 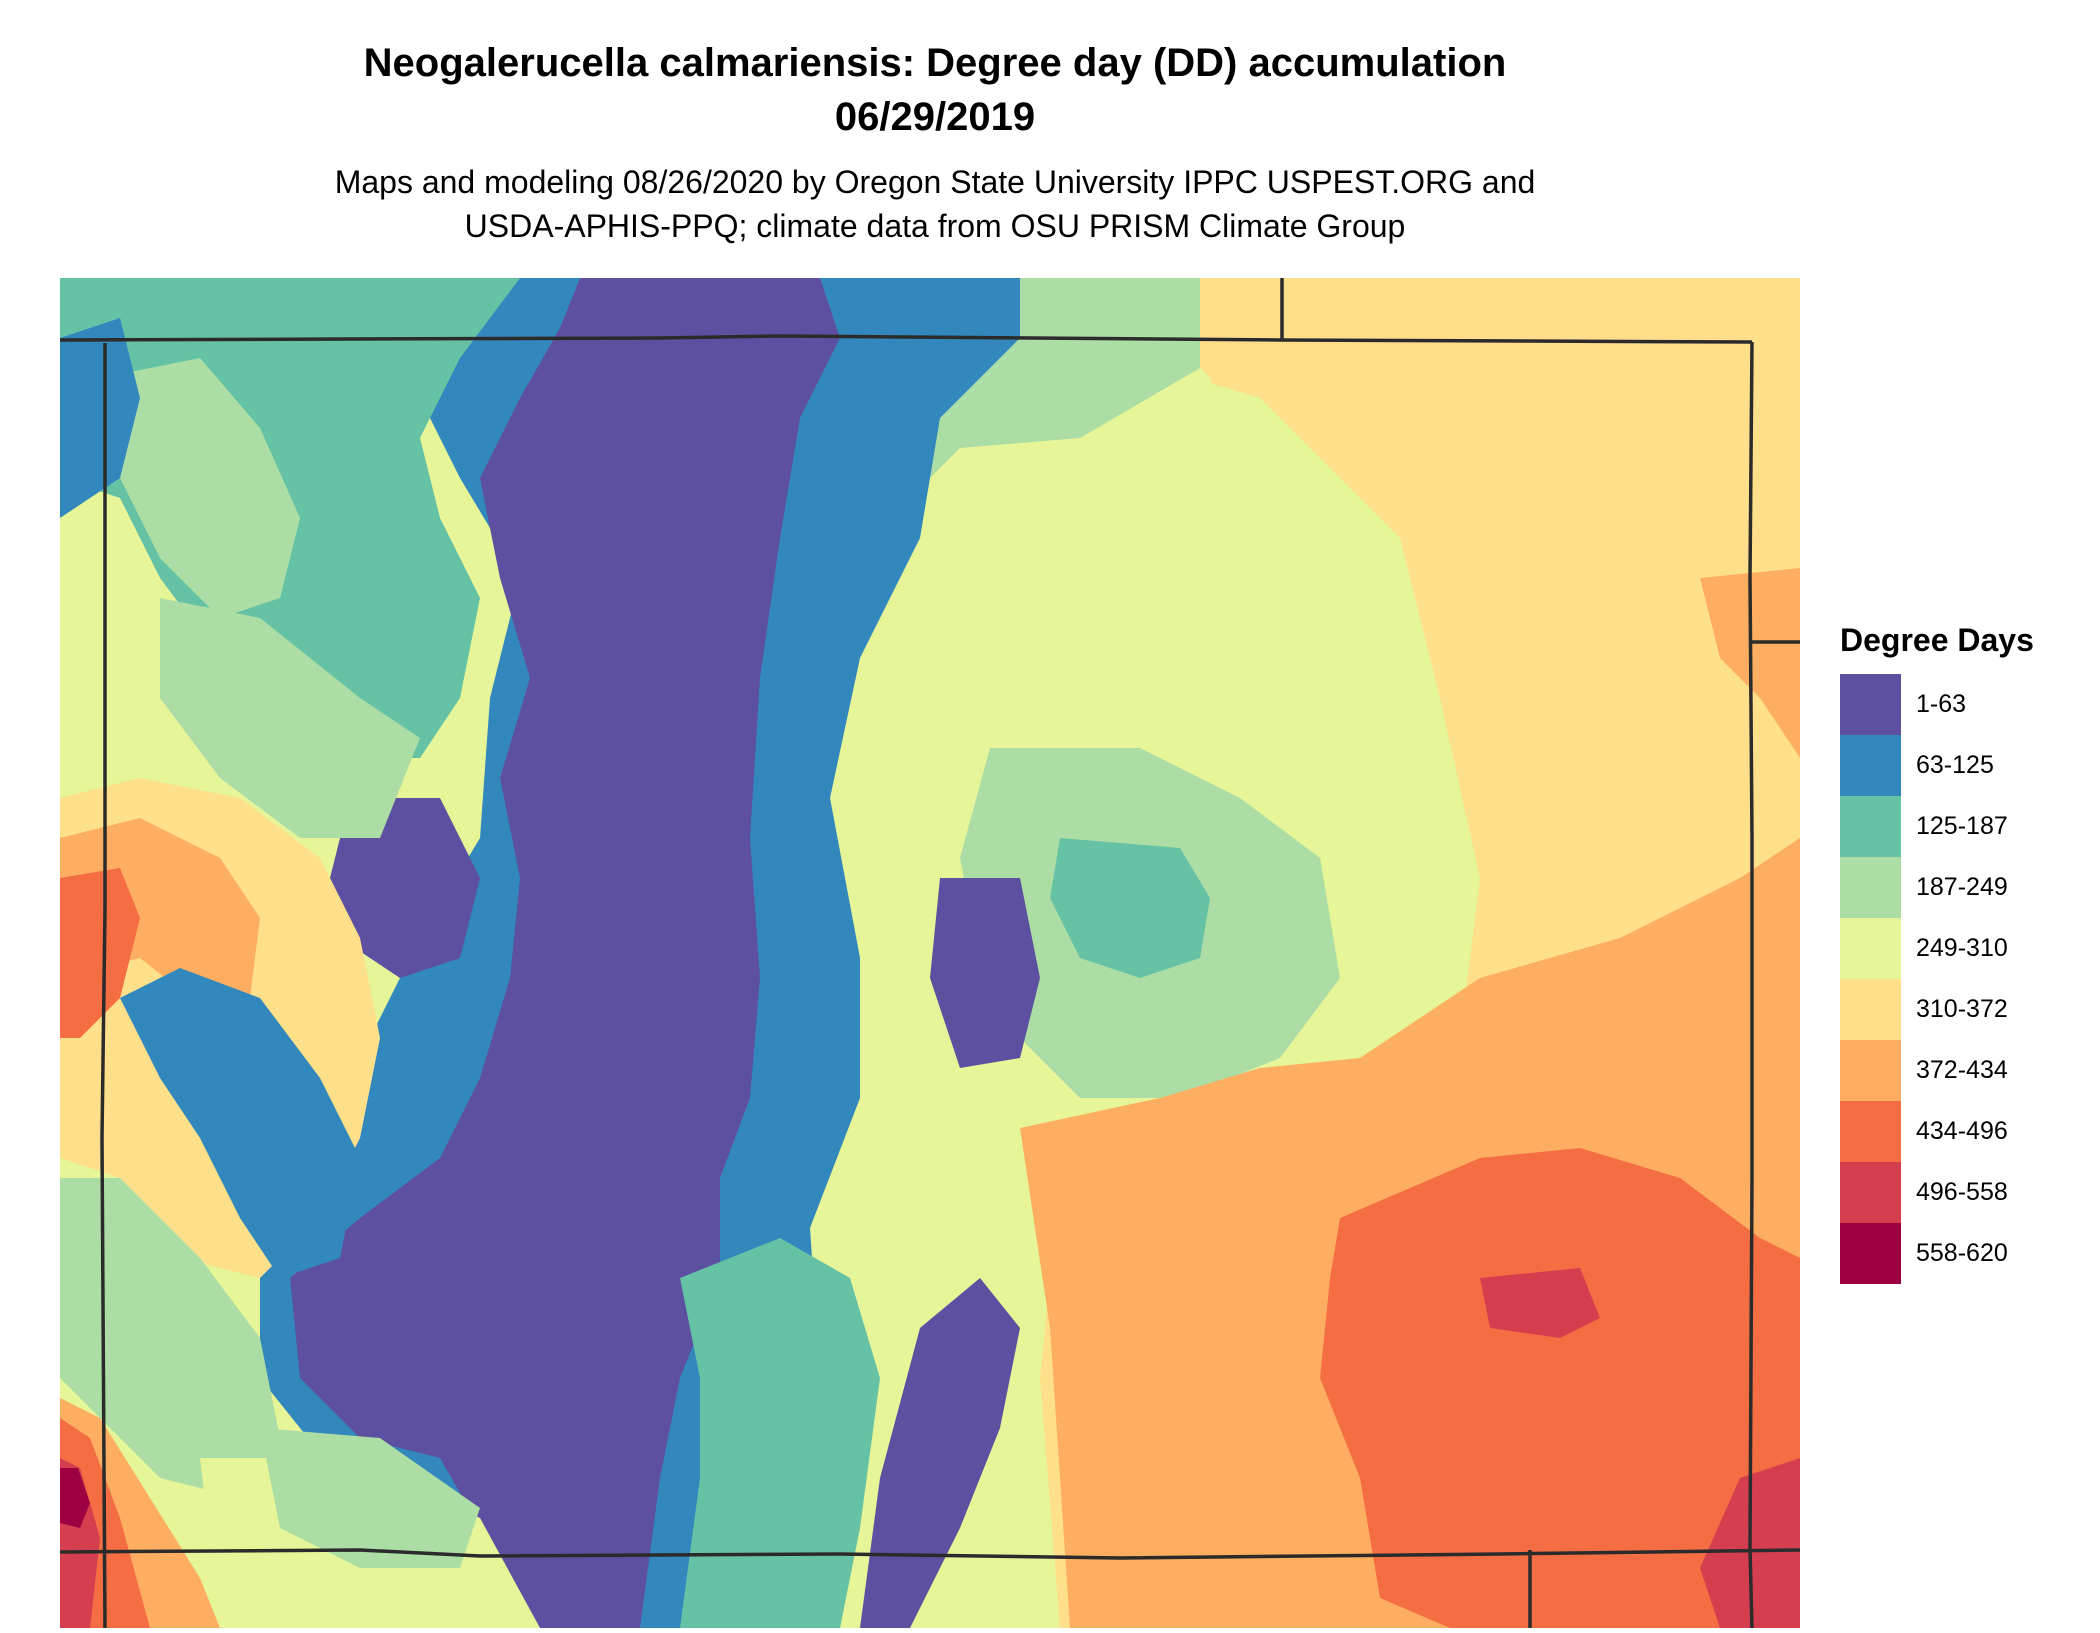 I want to click on legend-title: Degree Days, so click(x=1937, y=640).